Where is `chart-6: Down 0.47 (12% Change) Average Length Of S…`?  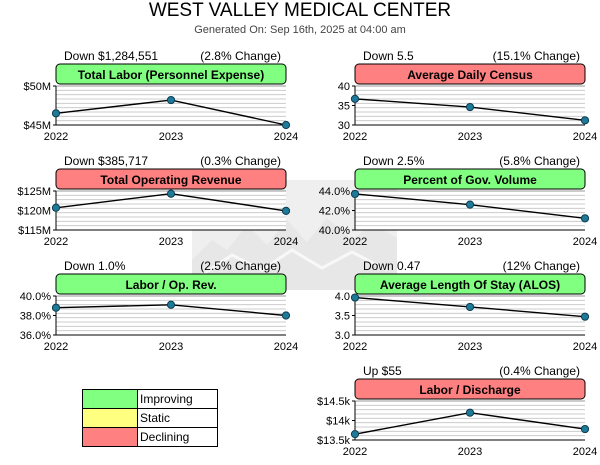
chart-6: Down 0.47 (12% Change) Average Length Of S… is located at coordinates (466, 306).